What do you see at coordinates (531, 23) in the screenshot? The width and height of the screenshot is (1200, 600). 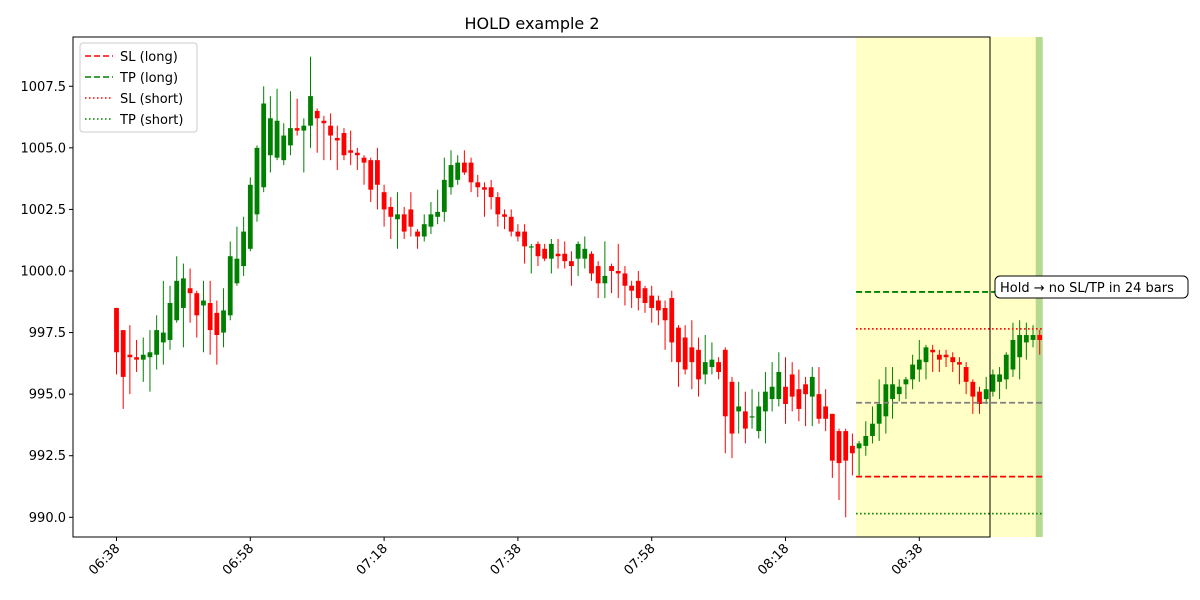 I see `chart-title: HOLD example 2` at bounding box center [531, 23].